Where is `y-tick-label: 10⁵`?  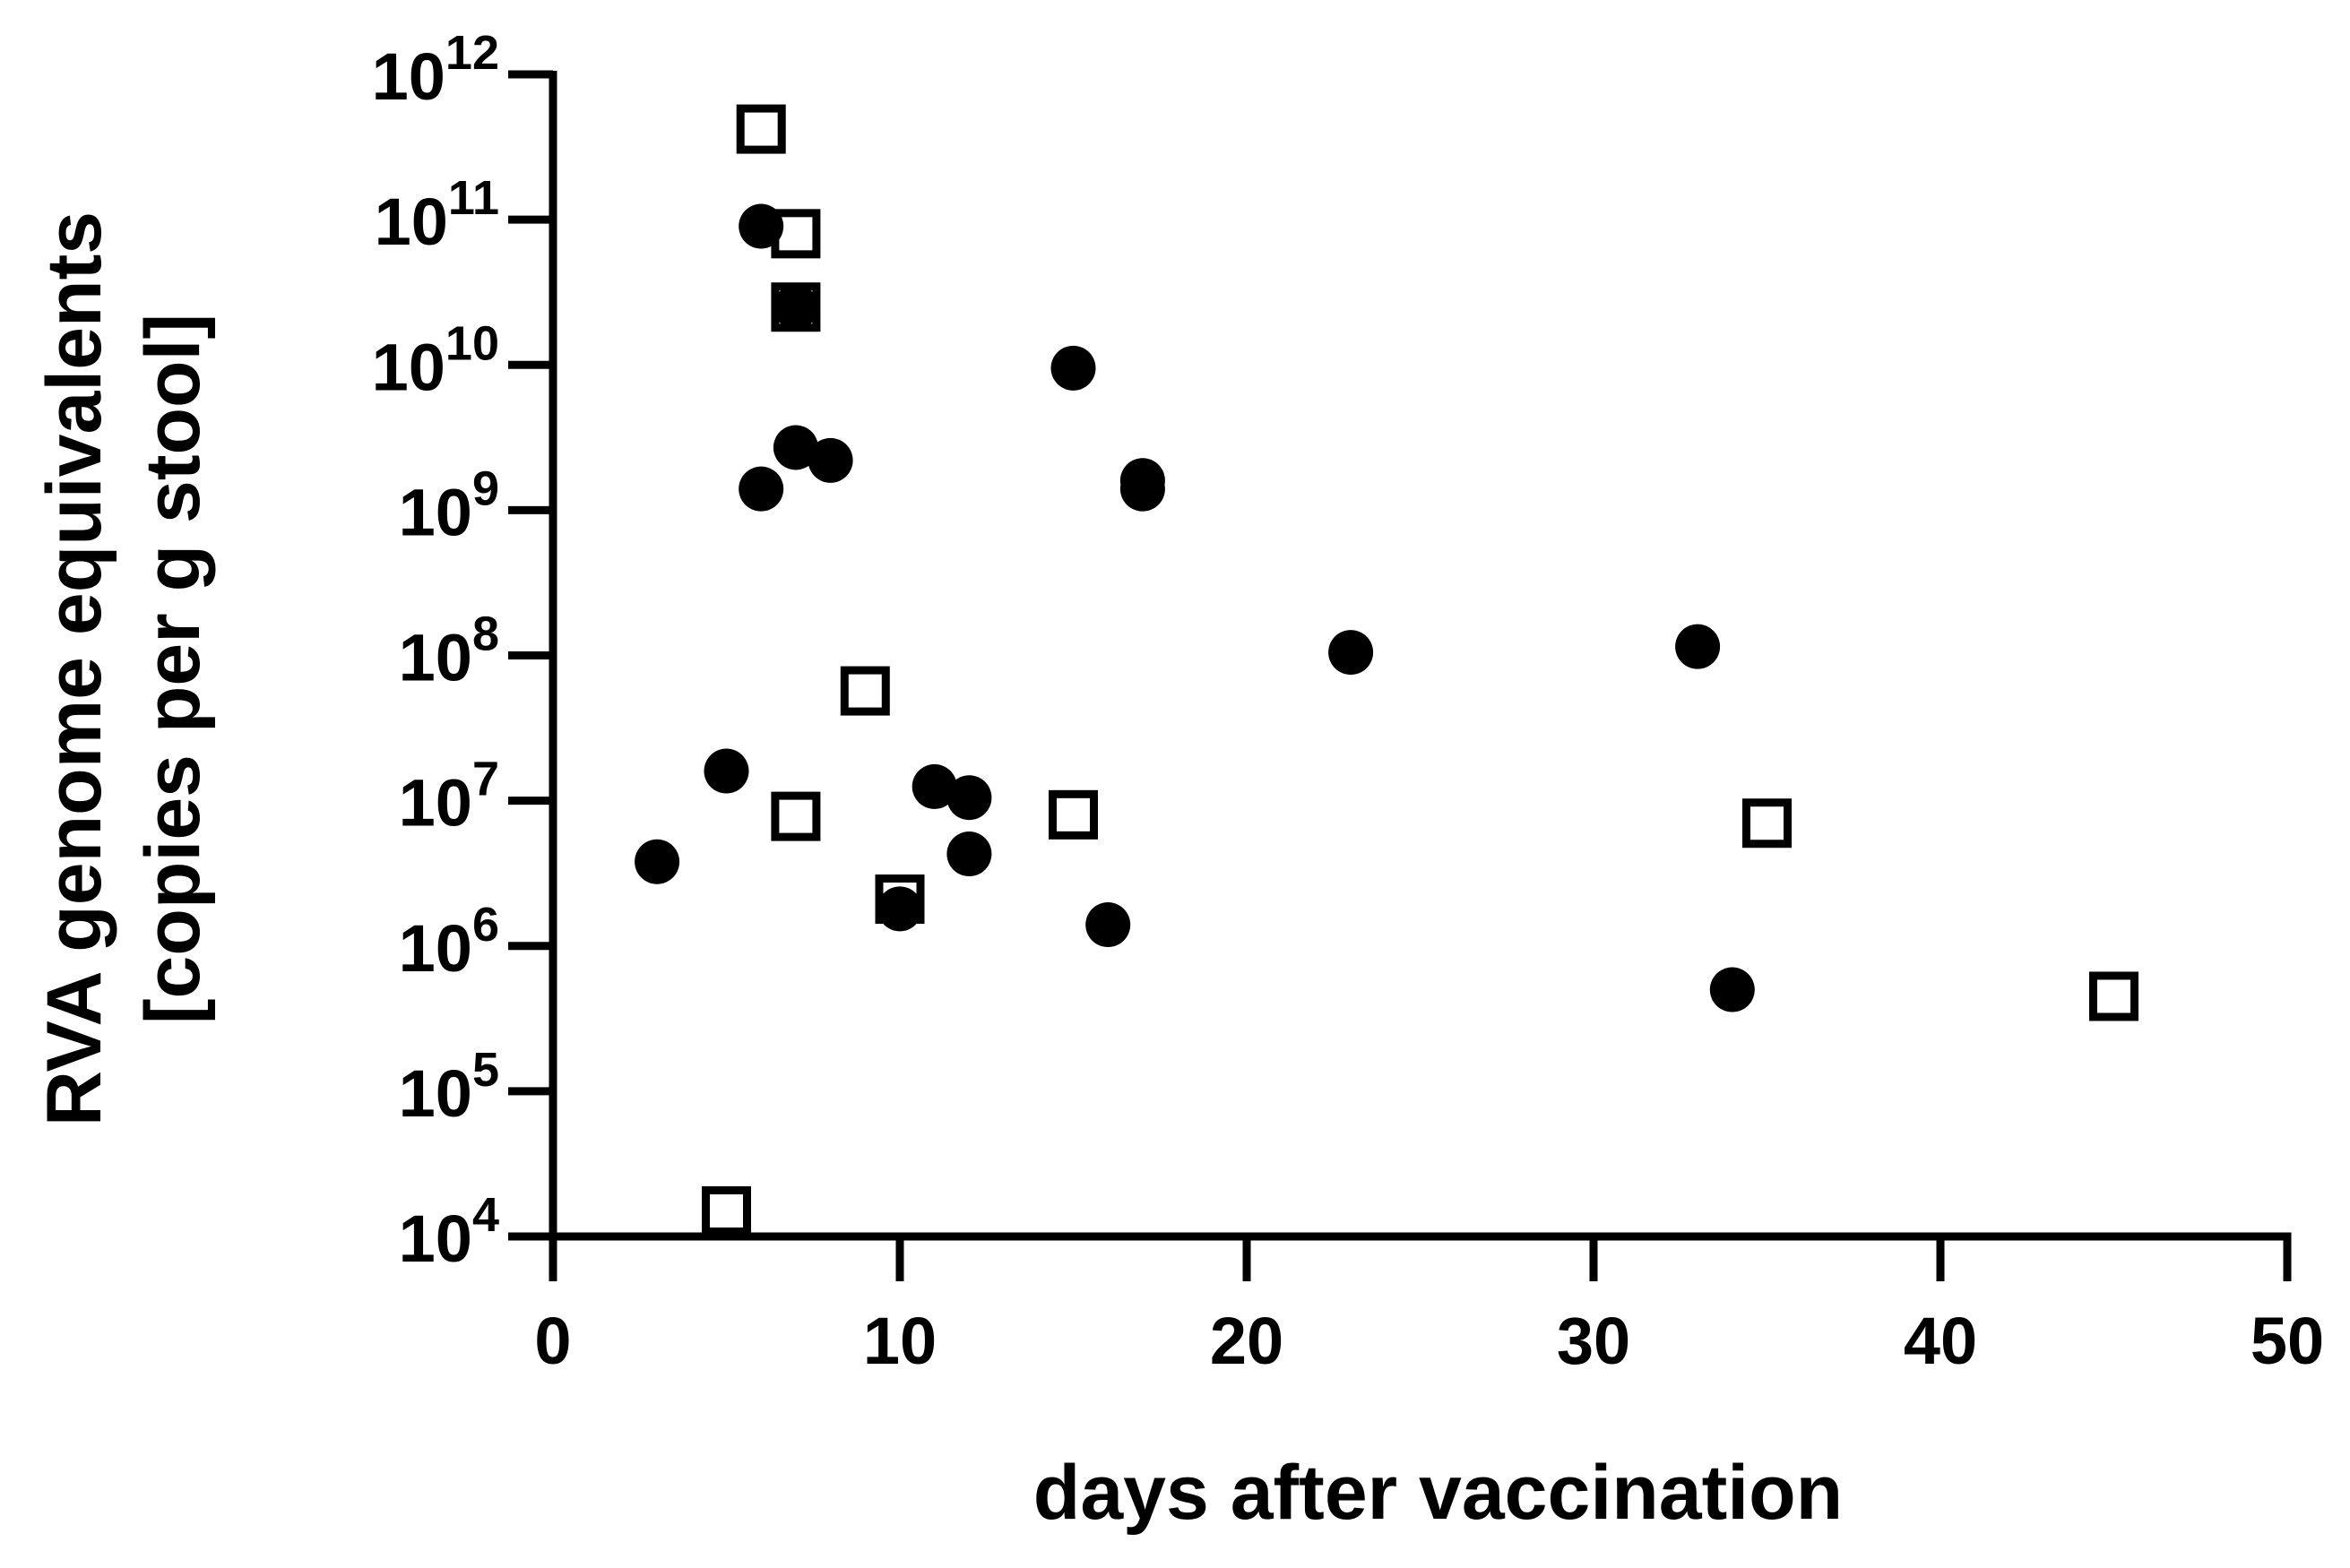
y-tick-label: 10⁵ is located at coordinates (449, 1087).